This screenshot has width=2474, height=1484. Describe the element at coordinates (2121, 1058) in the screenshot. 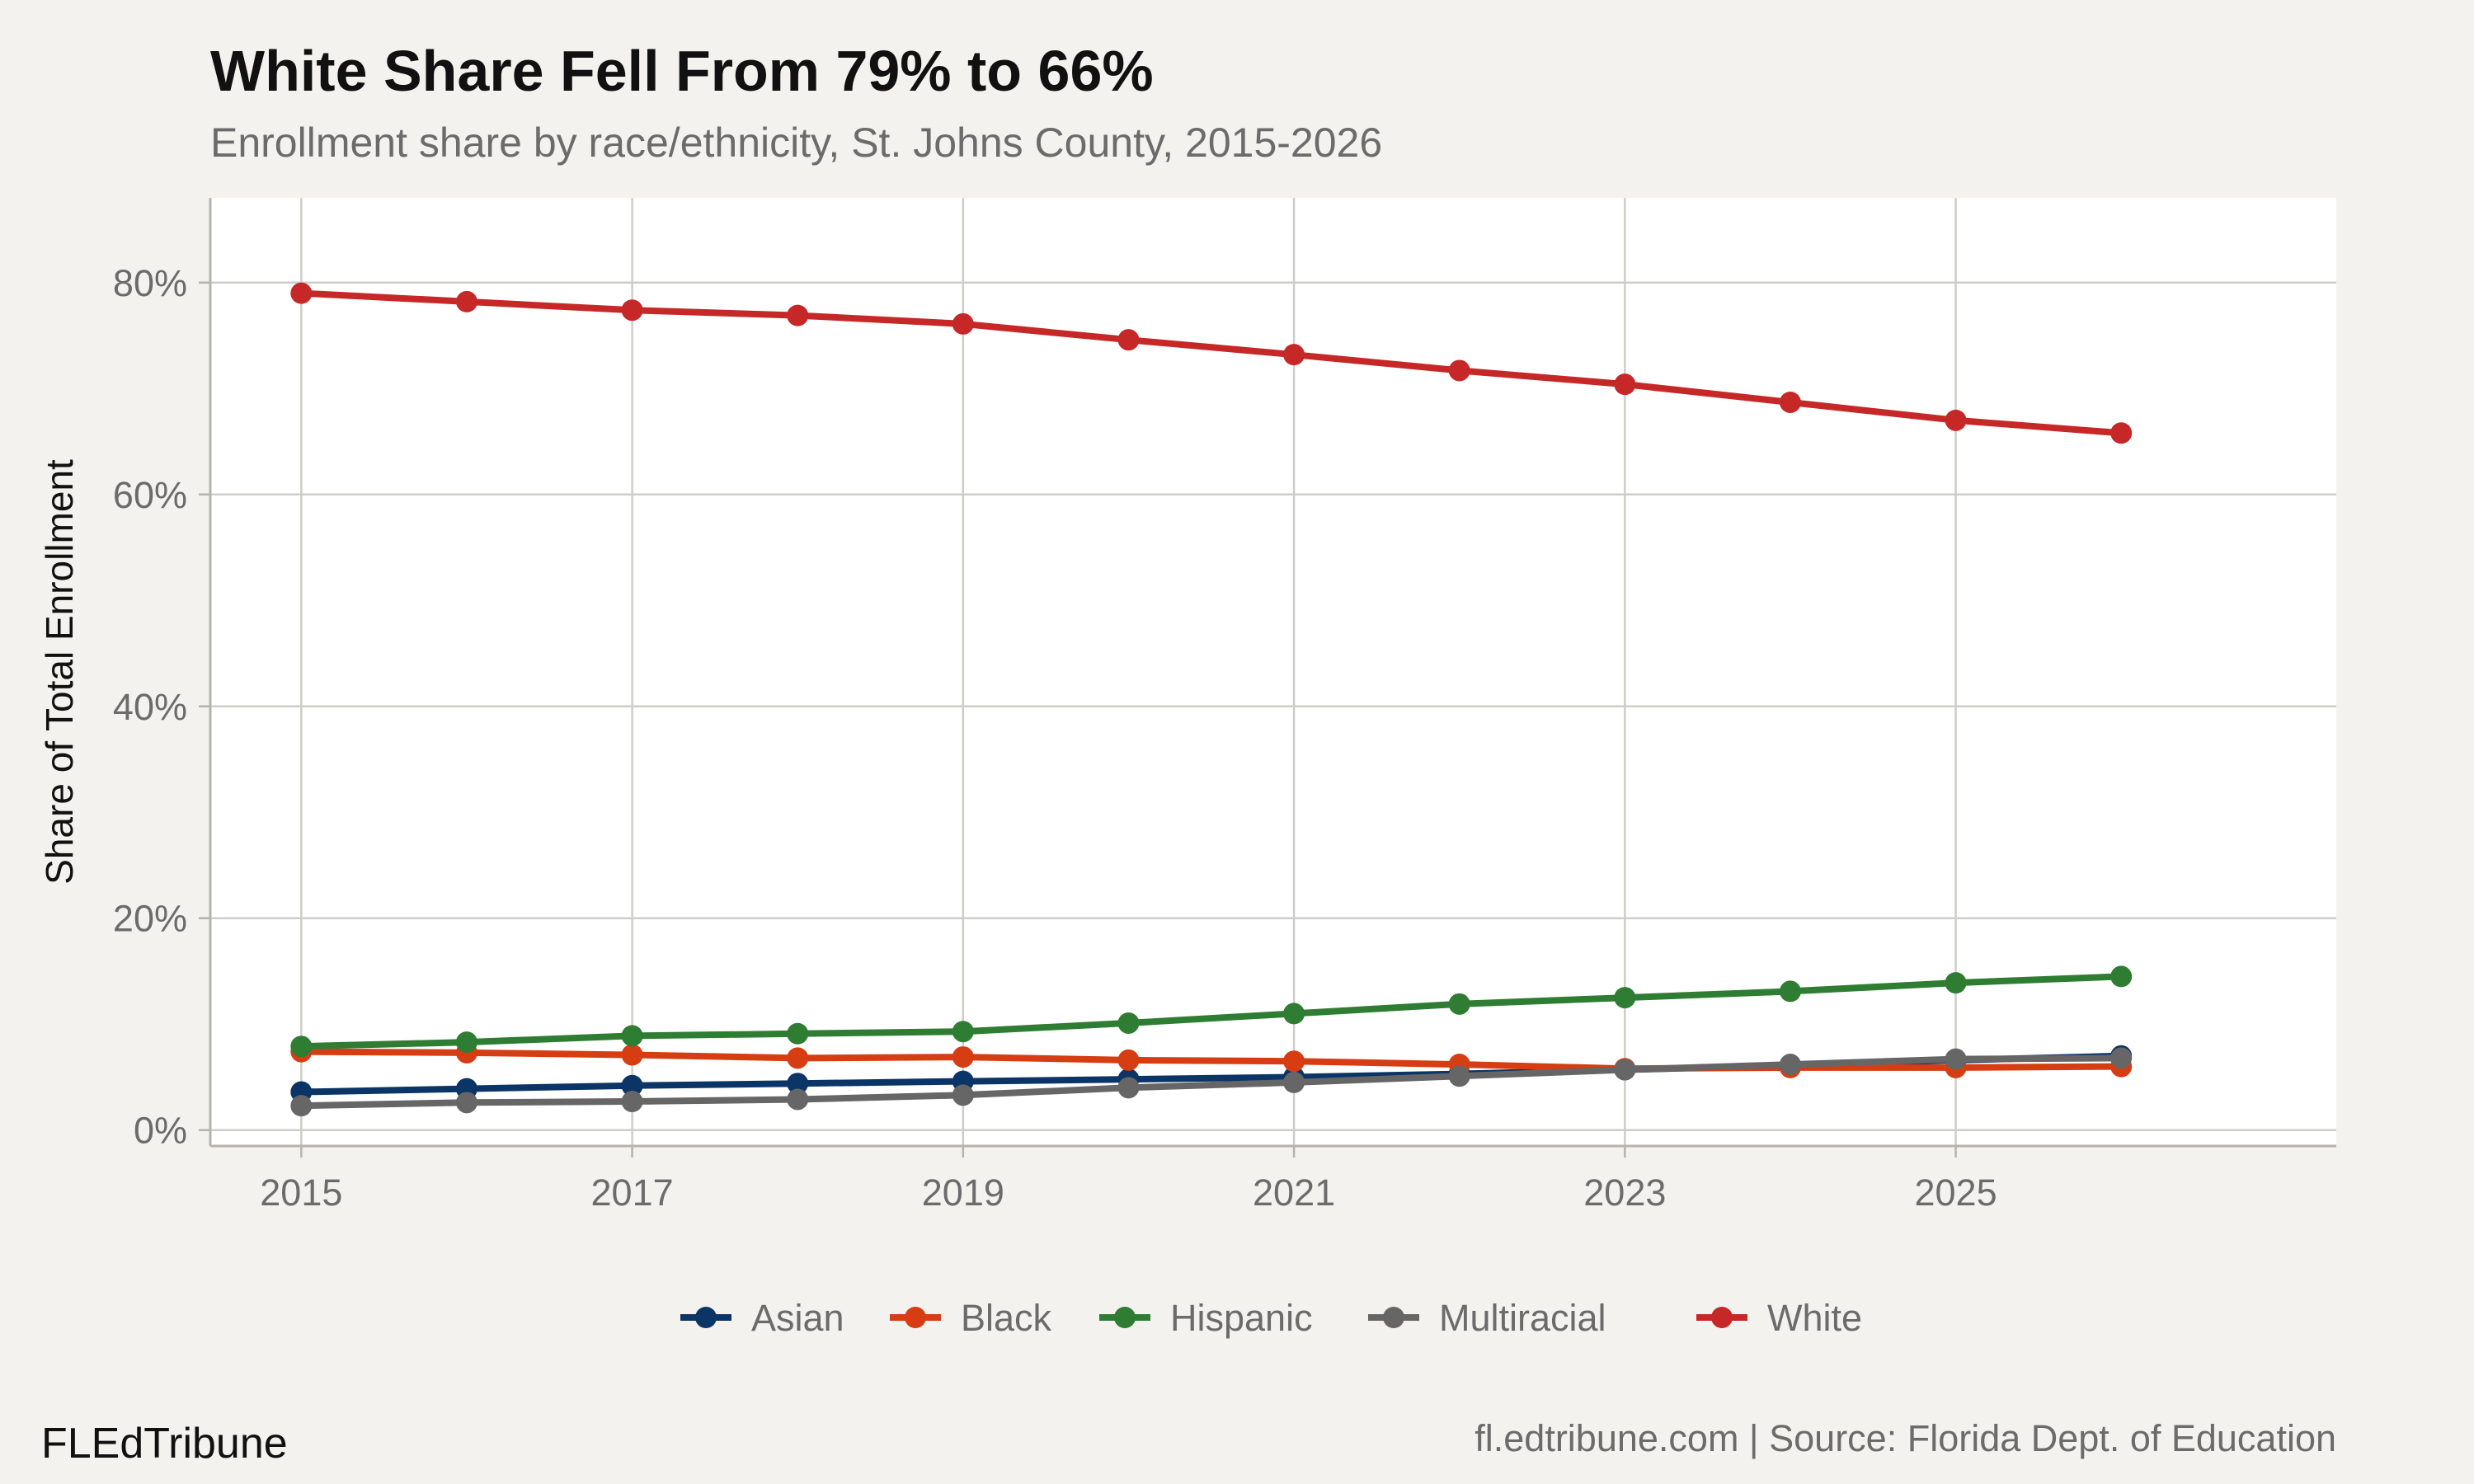

I see `point-multiracial-2026` at that location.